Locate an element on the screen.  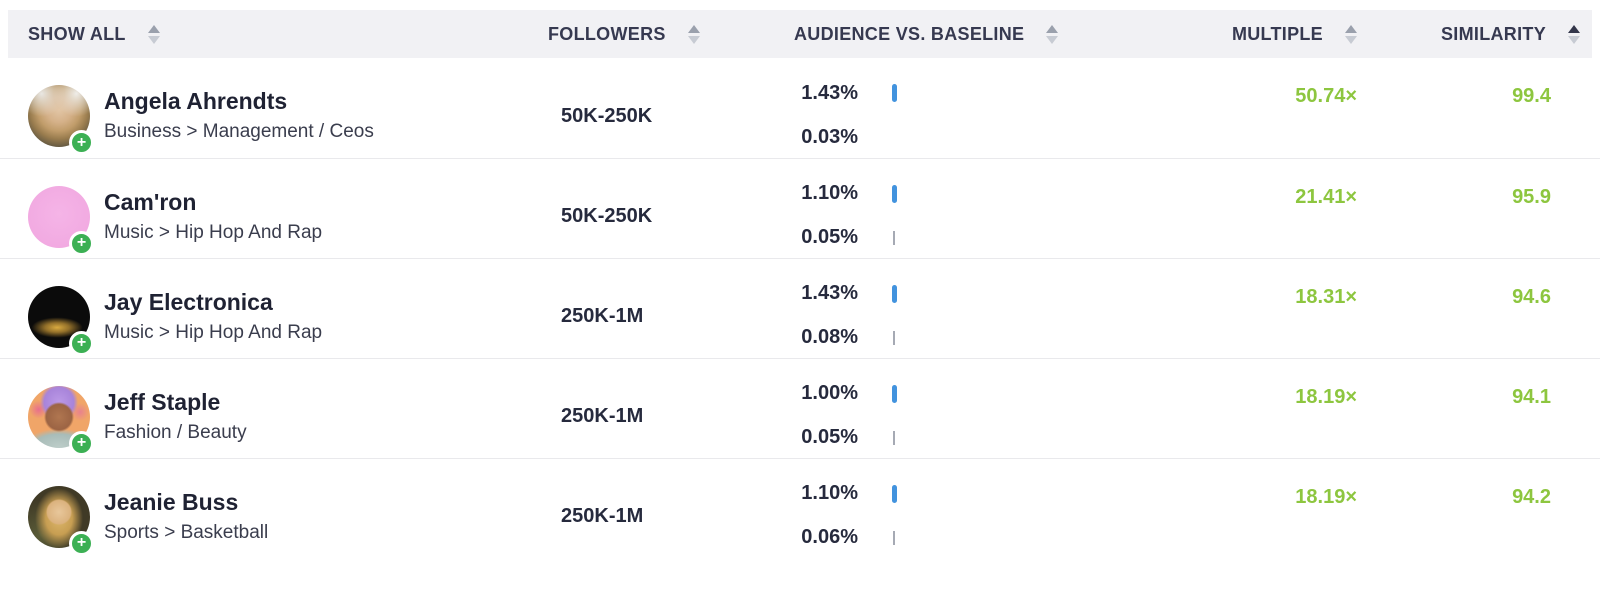
similarity-value: 94.2 is located at coordinates (1531, 497).